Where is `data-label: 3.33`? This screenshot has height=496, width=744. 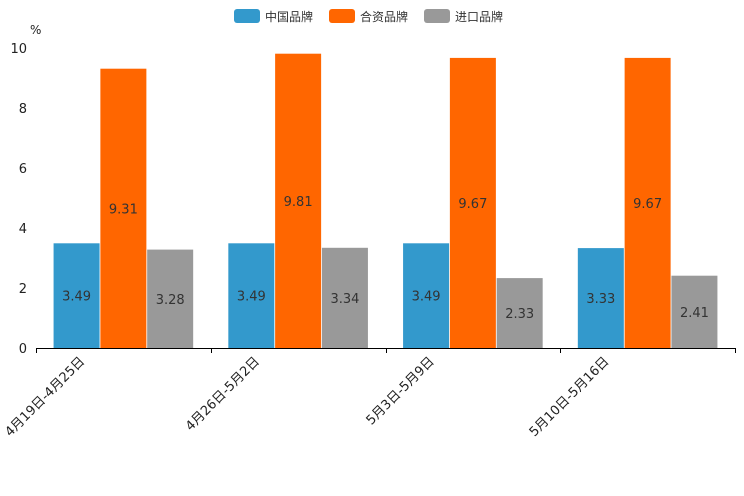 data-label: 3.33 is located at coordinates (600, 299).